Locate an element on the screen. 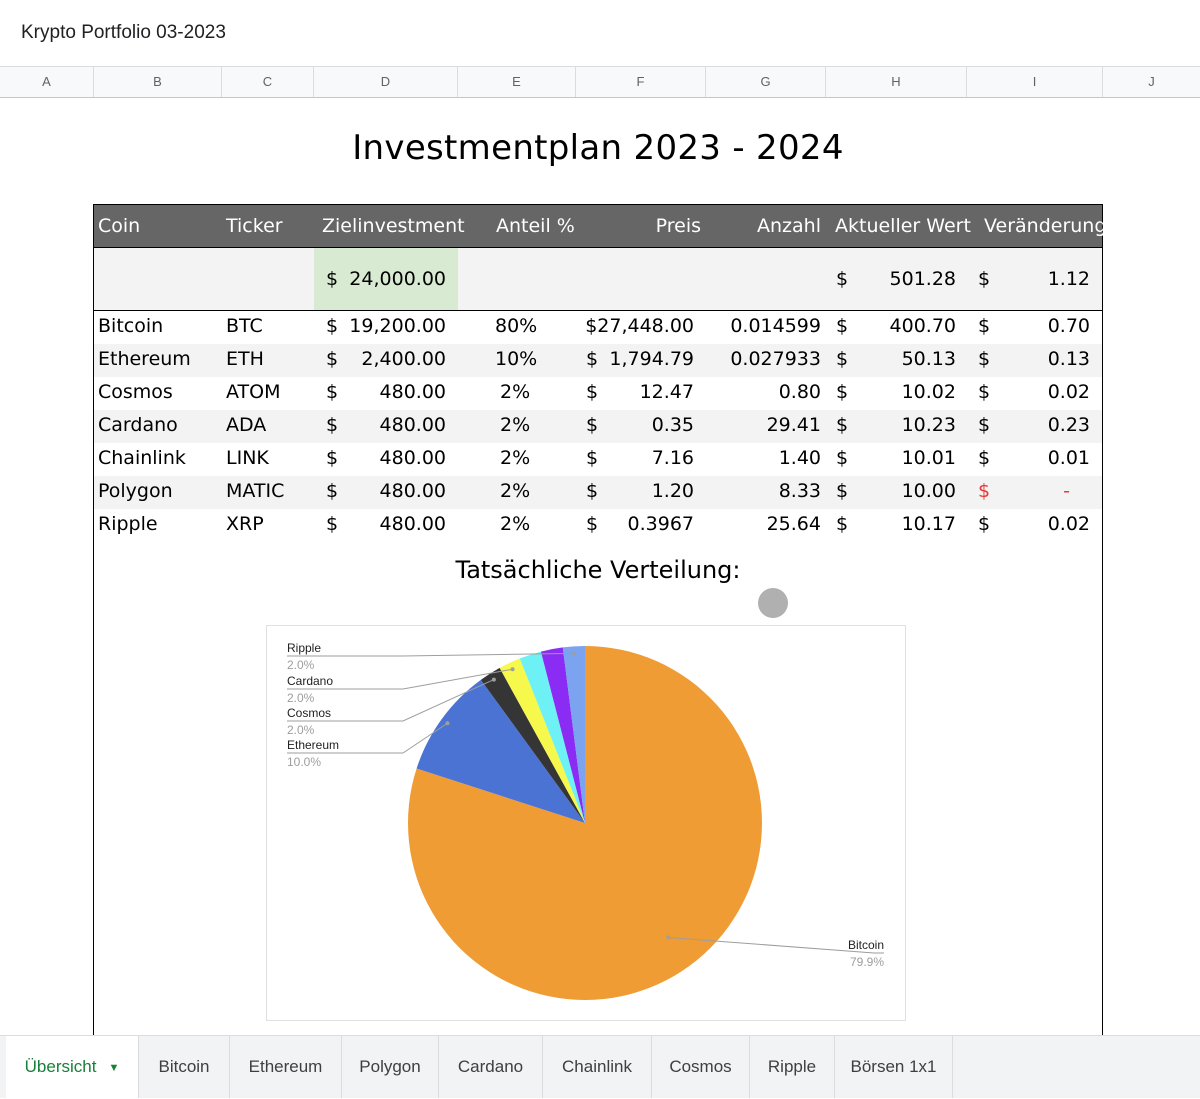 Image resolution: width=1200 pixels, height=1099 pixels. tab-polygon: Polygon is located at coordinates (390, 1067).